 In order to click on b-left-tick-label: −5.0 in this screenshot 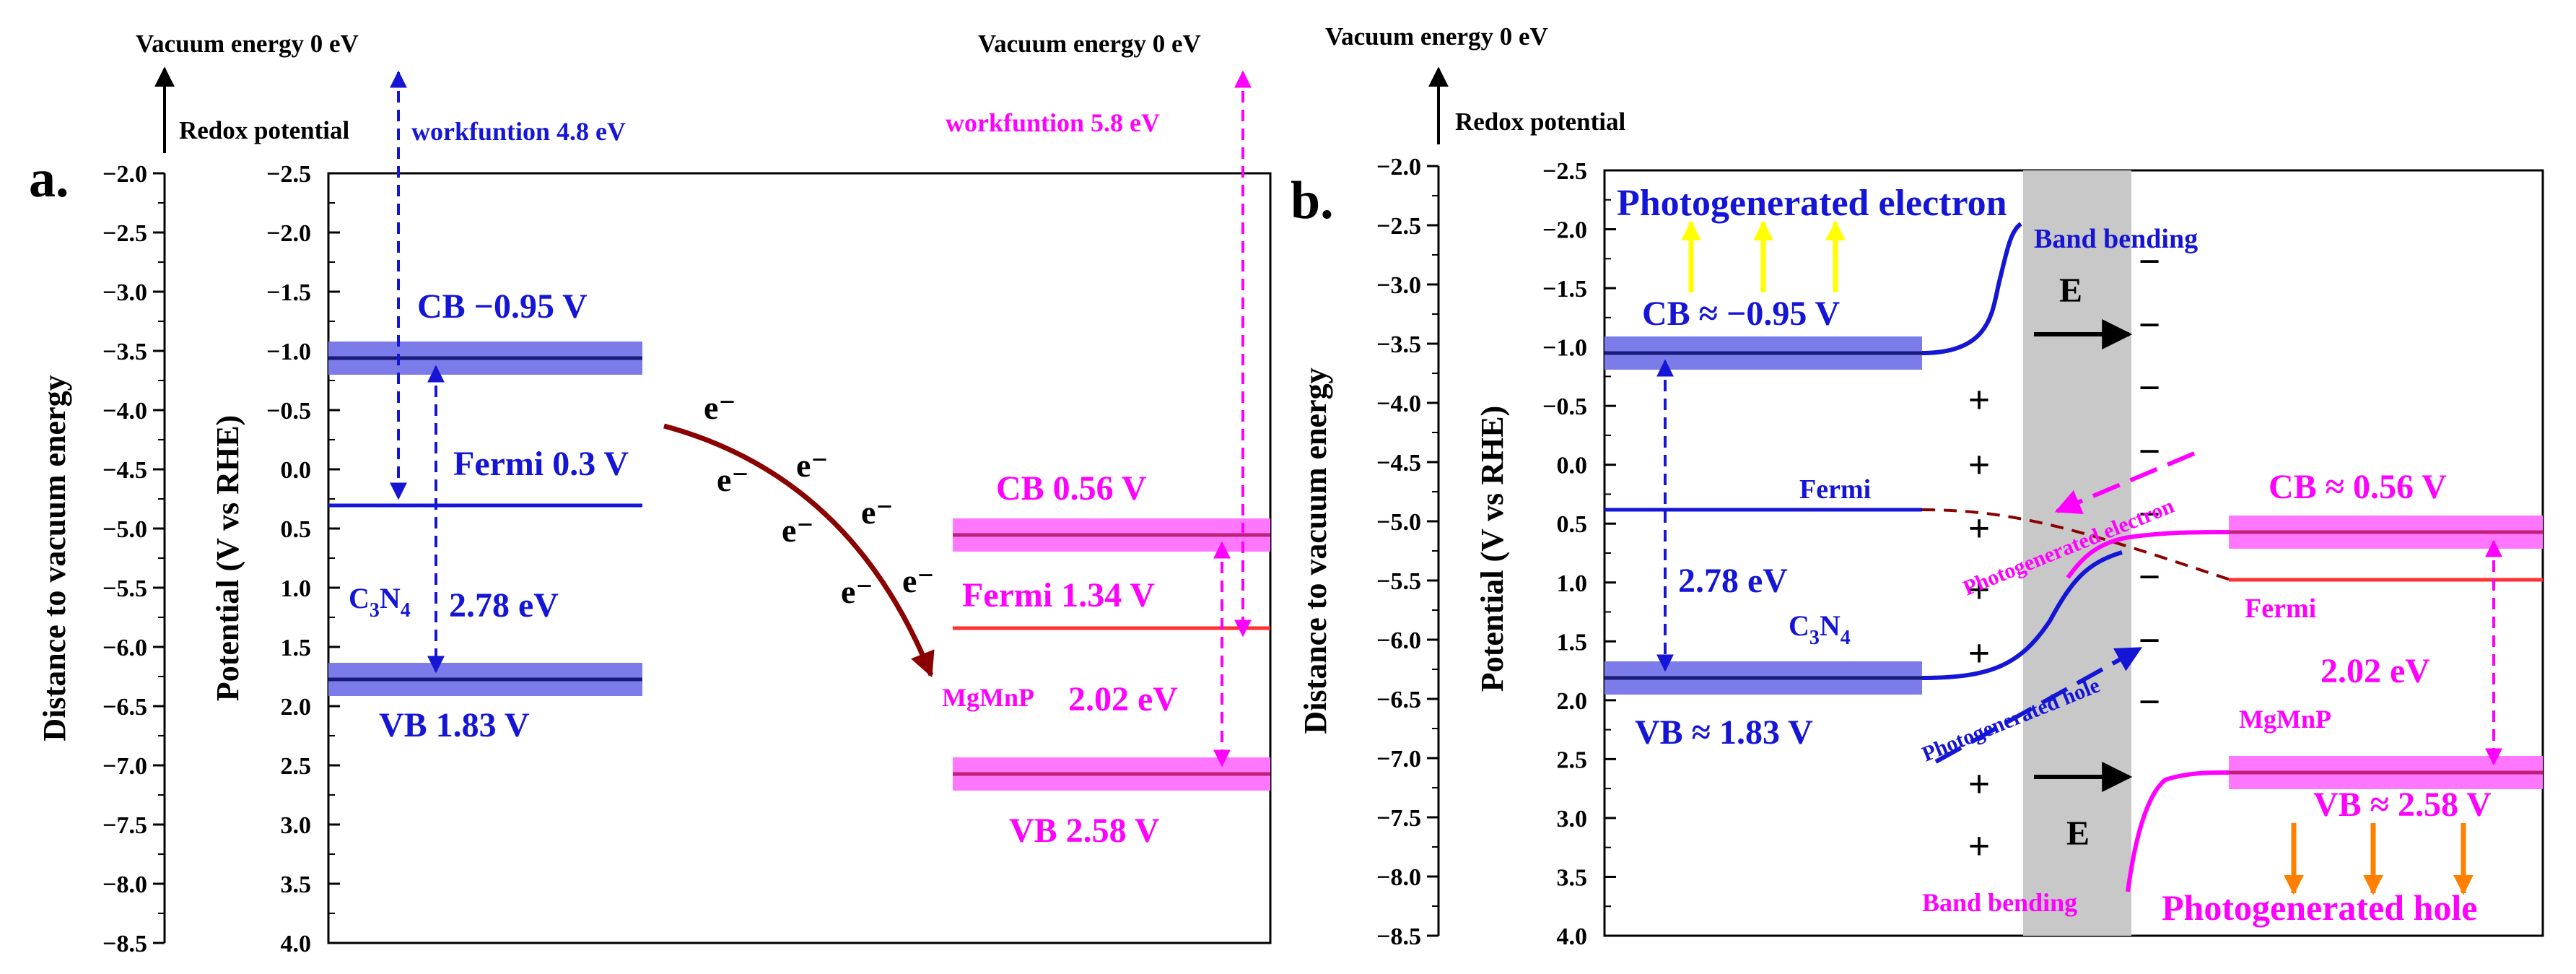, I will do `click(1398, 522)`.